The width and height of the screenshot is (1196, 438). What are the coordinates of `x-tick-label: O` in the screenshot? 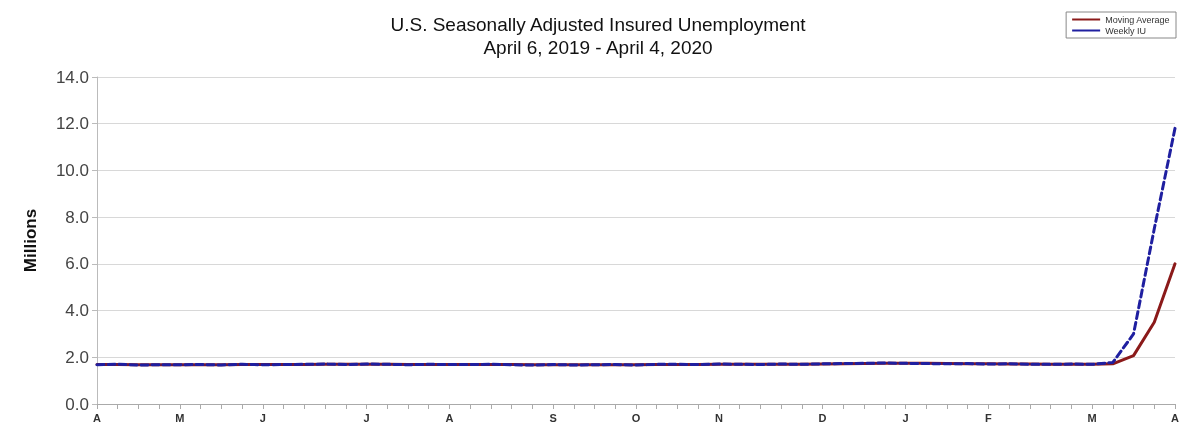 It's located at (636, 417).